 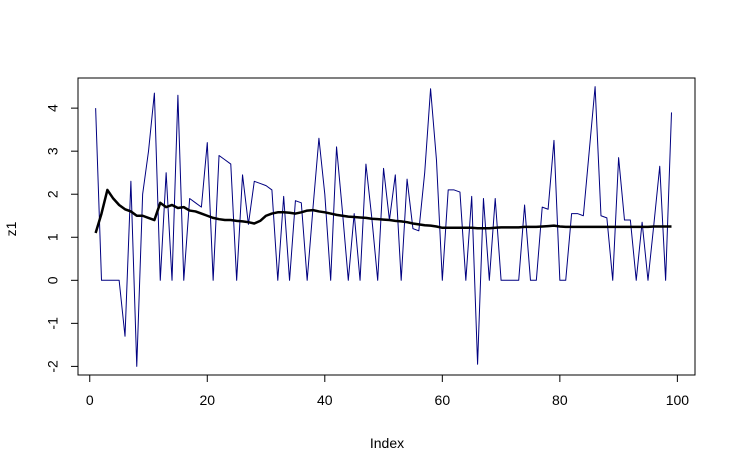 What do you see at coordinates (207, 400) in the screenshot?
I see `x-tick-label: 20` at bounding box center [207, 400].